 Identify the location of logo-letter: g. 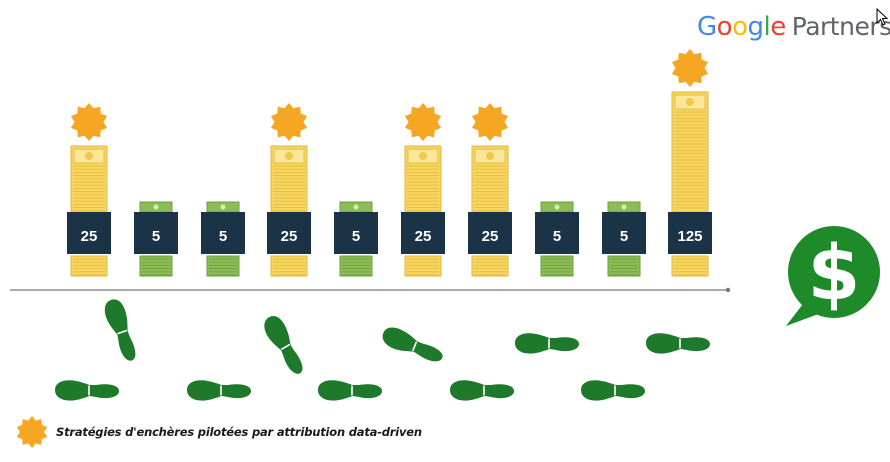
(756, 27).